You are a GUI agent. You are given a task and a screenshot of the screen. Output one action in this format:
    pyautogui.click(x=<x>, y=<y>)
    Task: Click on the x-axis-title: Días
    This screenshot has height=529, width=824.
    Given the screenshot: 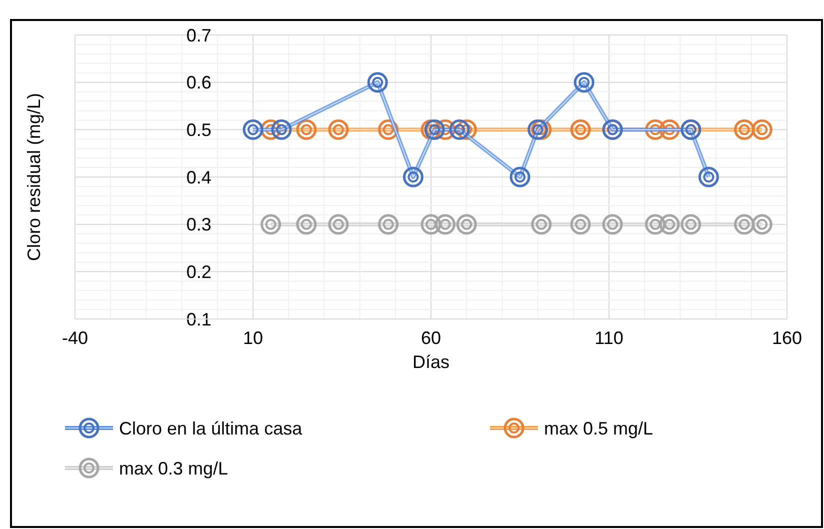 What is the action you would take?
    pyautogui.click(x=431, y=362)
    